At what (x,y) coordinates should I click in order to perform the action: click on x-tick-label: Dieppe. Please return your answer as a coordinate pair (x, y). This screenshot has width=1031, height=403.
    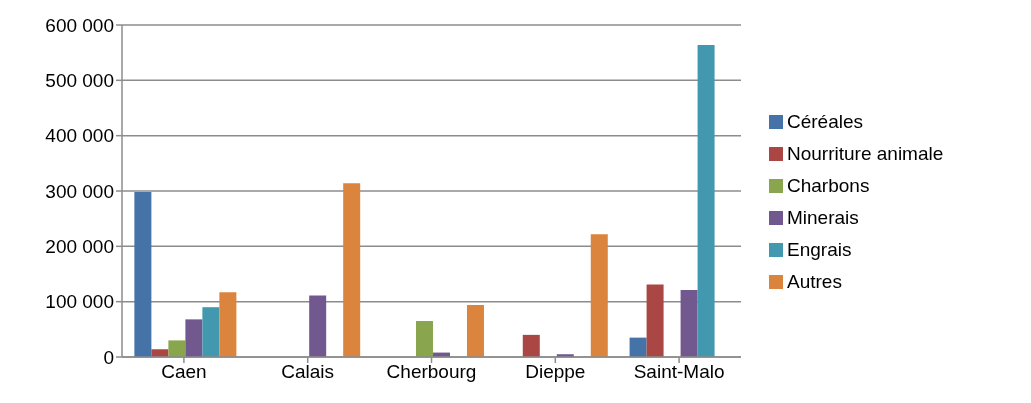
    Looking at the image, I should click on (555, 372).